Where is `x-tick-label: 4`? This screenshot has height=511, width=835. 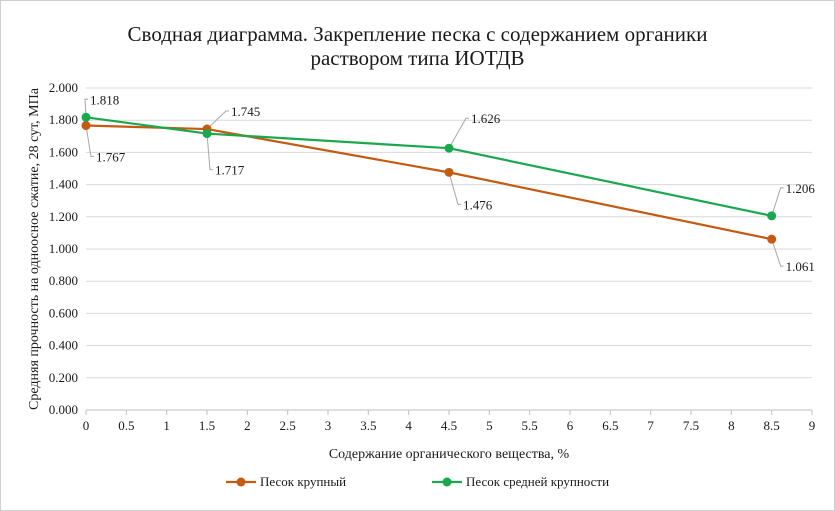 x-tick-label: 4 is located at coordinates (408, 425).